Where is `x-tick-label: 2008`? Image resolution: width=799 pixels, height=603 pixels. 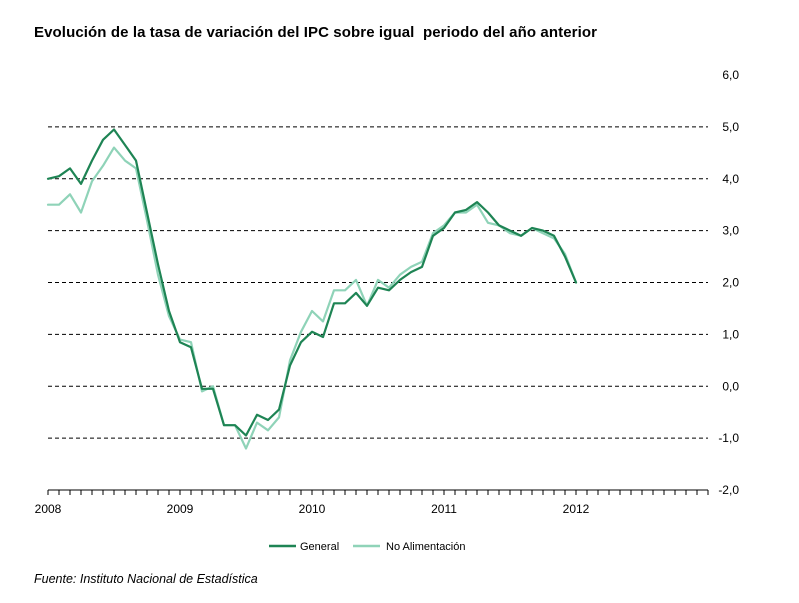
x-tick-label: 2008 is located at coordinates (48, 509).